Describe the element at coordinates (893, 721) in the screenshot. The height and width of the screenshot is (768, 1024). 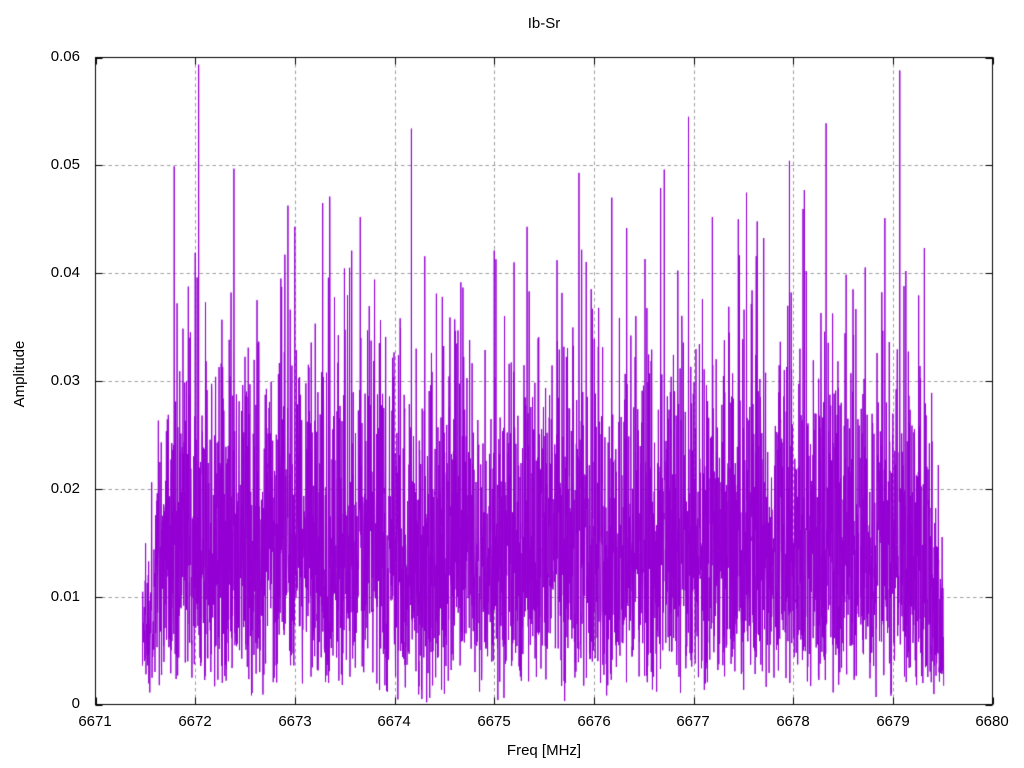
I see `x-tick-label: 6679` at that location.